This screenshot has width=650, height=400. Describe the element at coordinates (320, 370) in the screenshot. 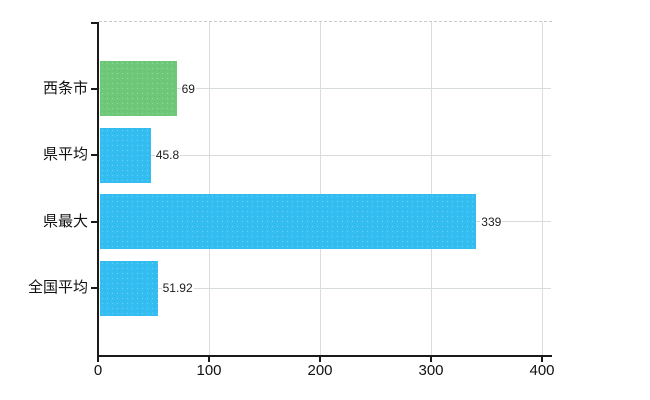

I see `x-tick-label: 200` at that location.